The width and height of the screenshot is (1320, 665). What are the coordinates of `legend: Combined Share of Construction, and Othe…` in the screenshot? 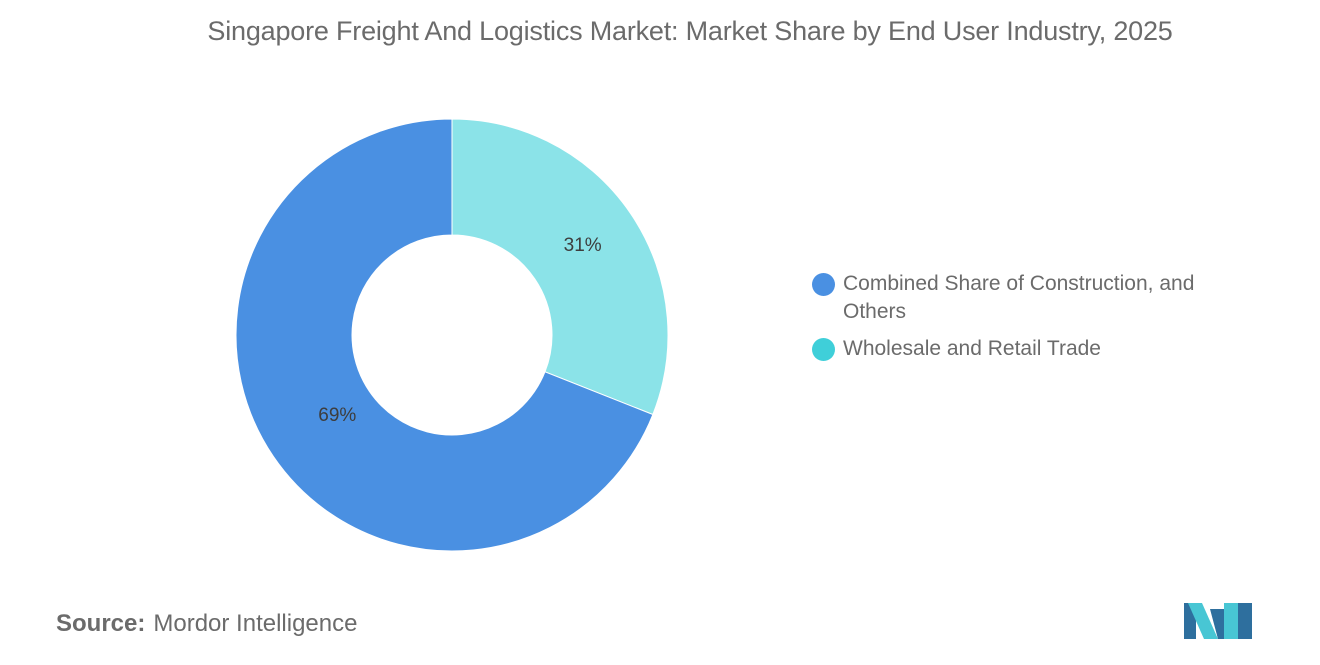 It's located at (1032, 321).